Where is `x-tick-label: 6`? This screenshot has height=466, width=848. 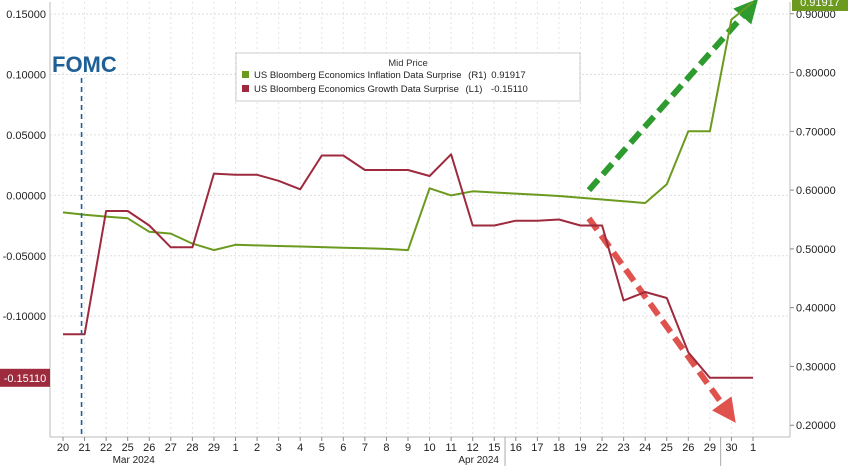
x-tick-label: 6 is located at coordinates (343, 448).